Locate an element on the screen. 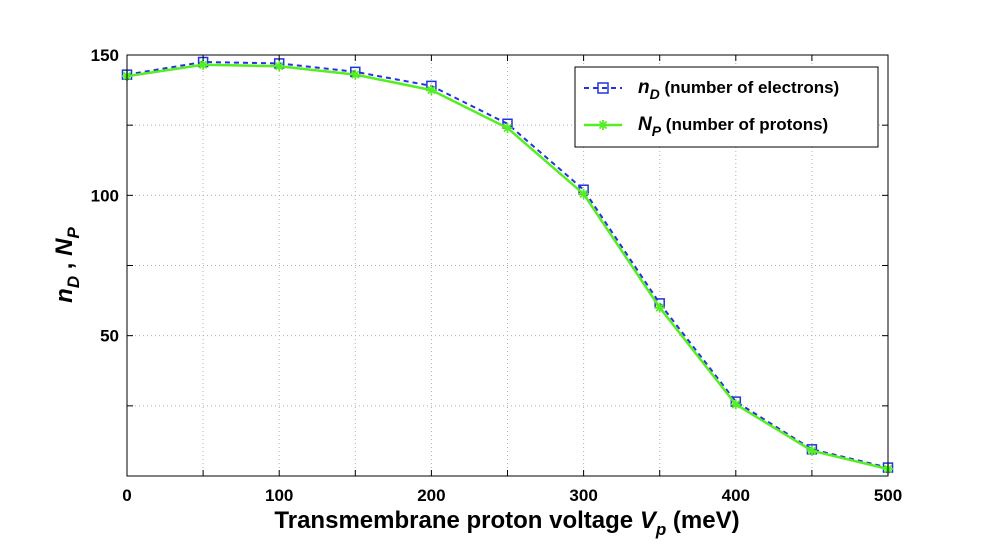  legend-n-p-sub: P is located at coordinates (657, 131).